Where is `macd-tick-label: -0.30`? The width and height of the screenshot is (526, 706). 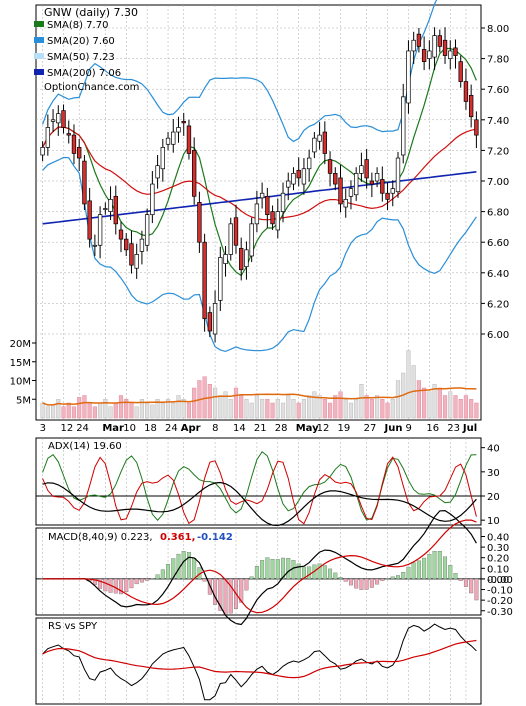
macd-tick-label: -0.30 is located at coordinates (500, 612).